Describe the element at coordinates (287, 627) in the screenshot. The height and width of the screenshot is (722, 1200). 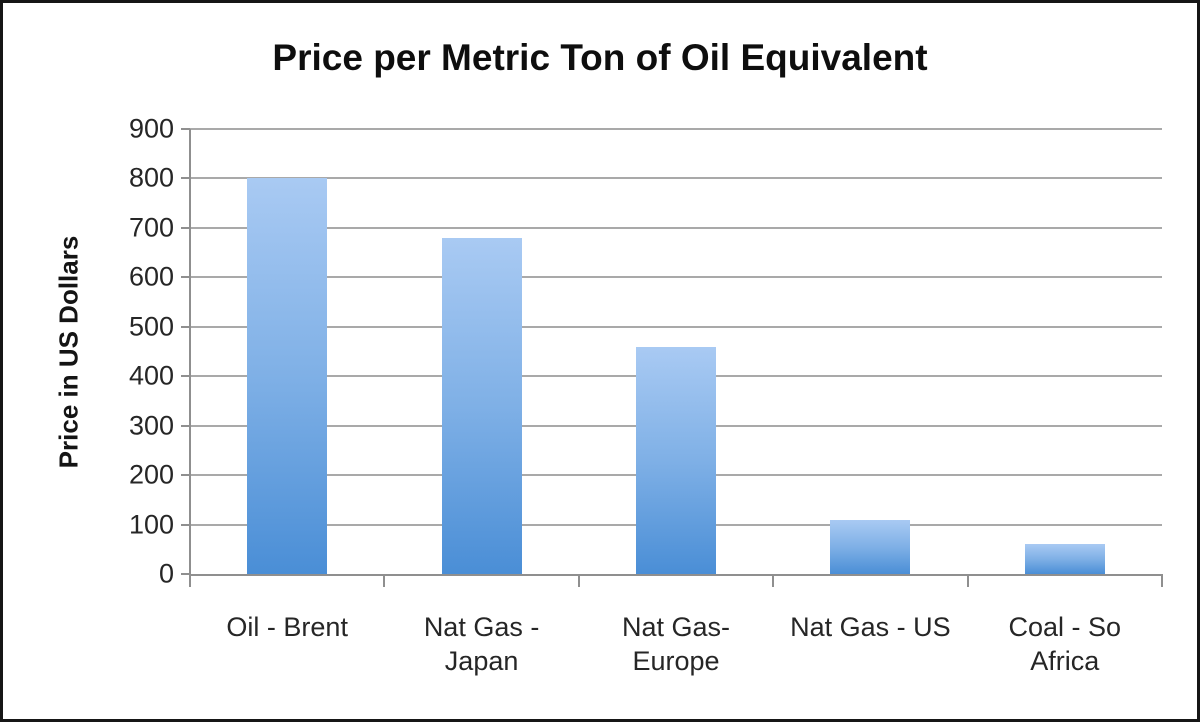
I see `x-tick-label: Oil - Brent` at that location.